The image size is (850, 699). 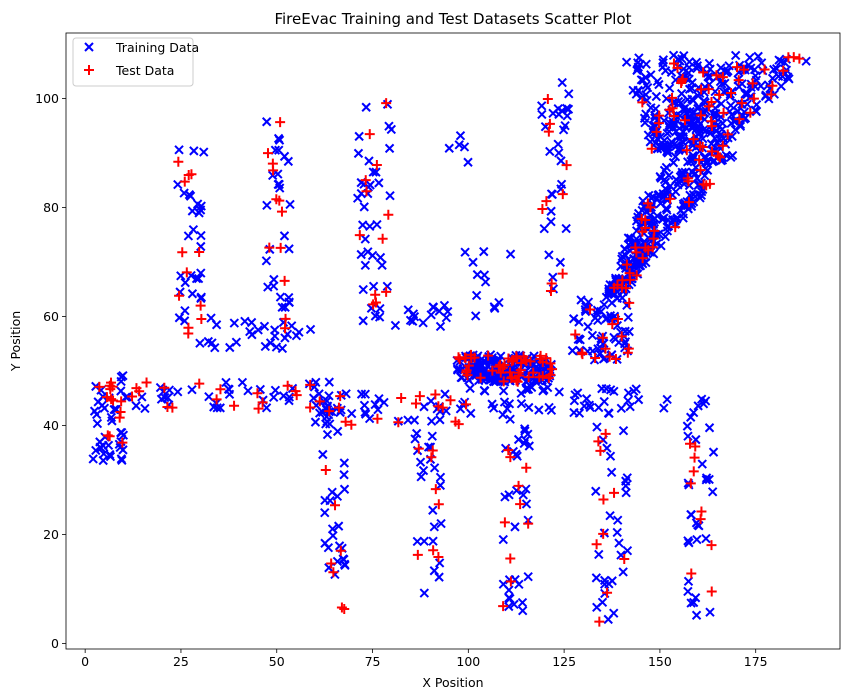 I want to click on legend-box, so click(x=133, y=62).